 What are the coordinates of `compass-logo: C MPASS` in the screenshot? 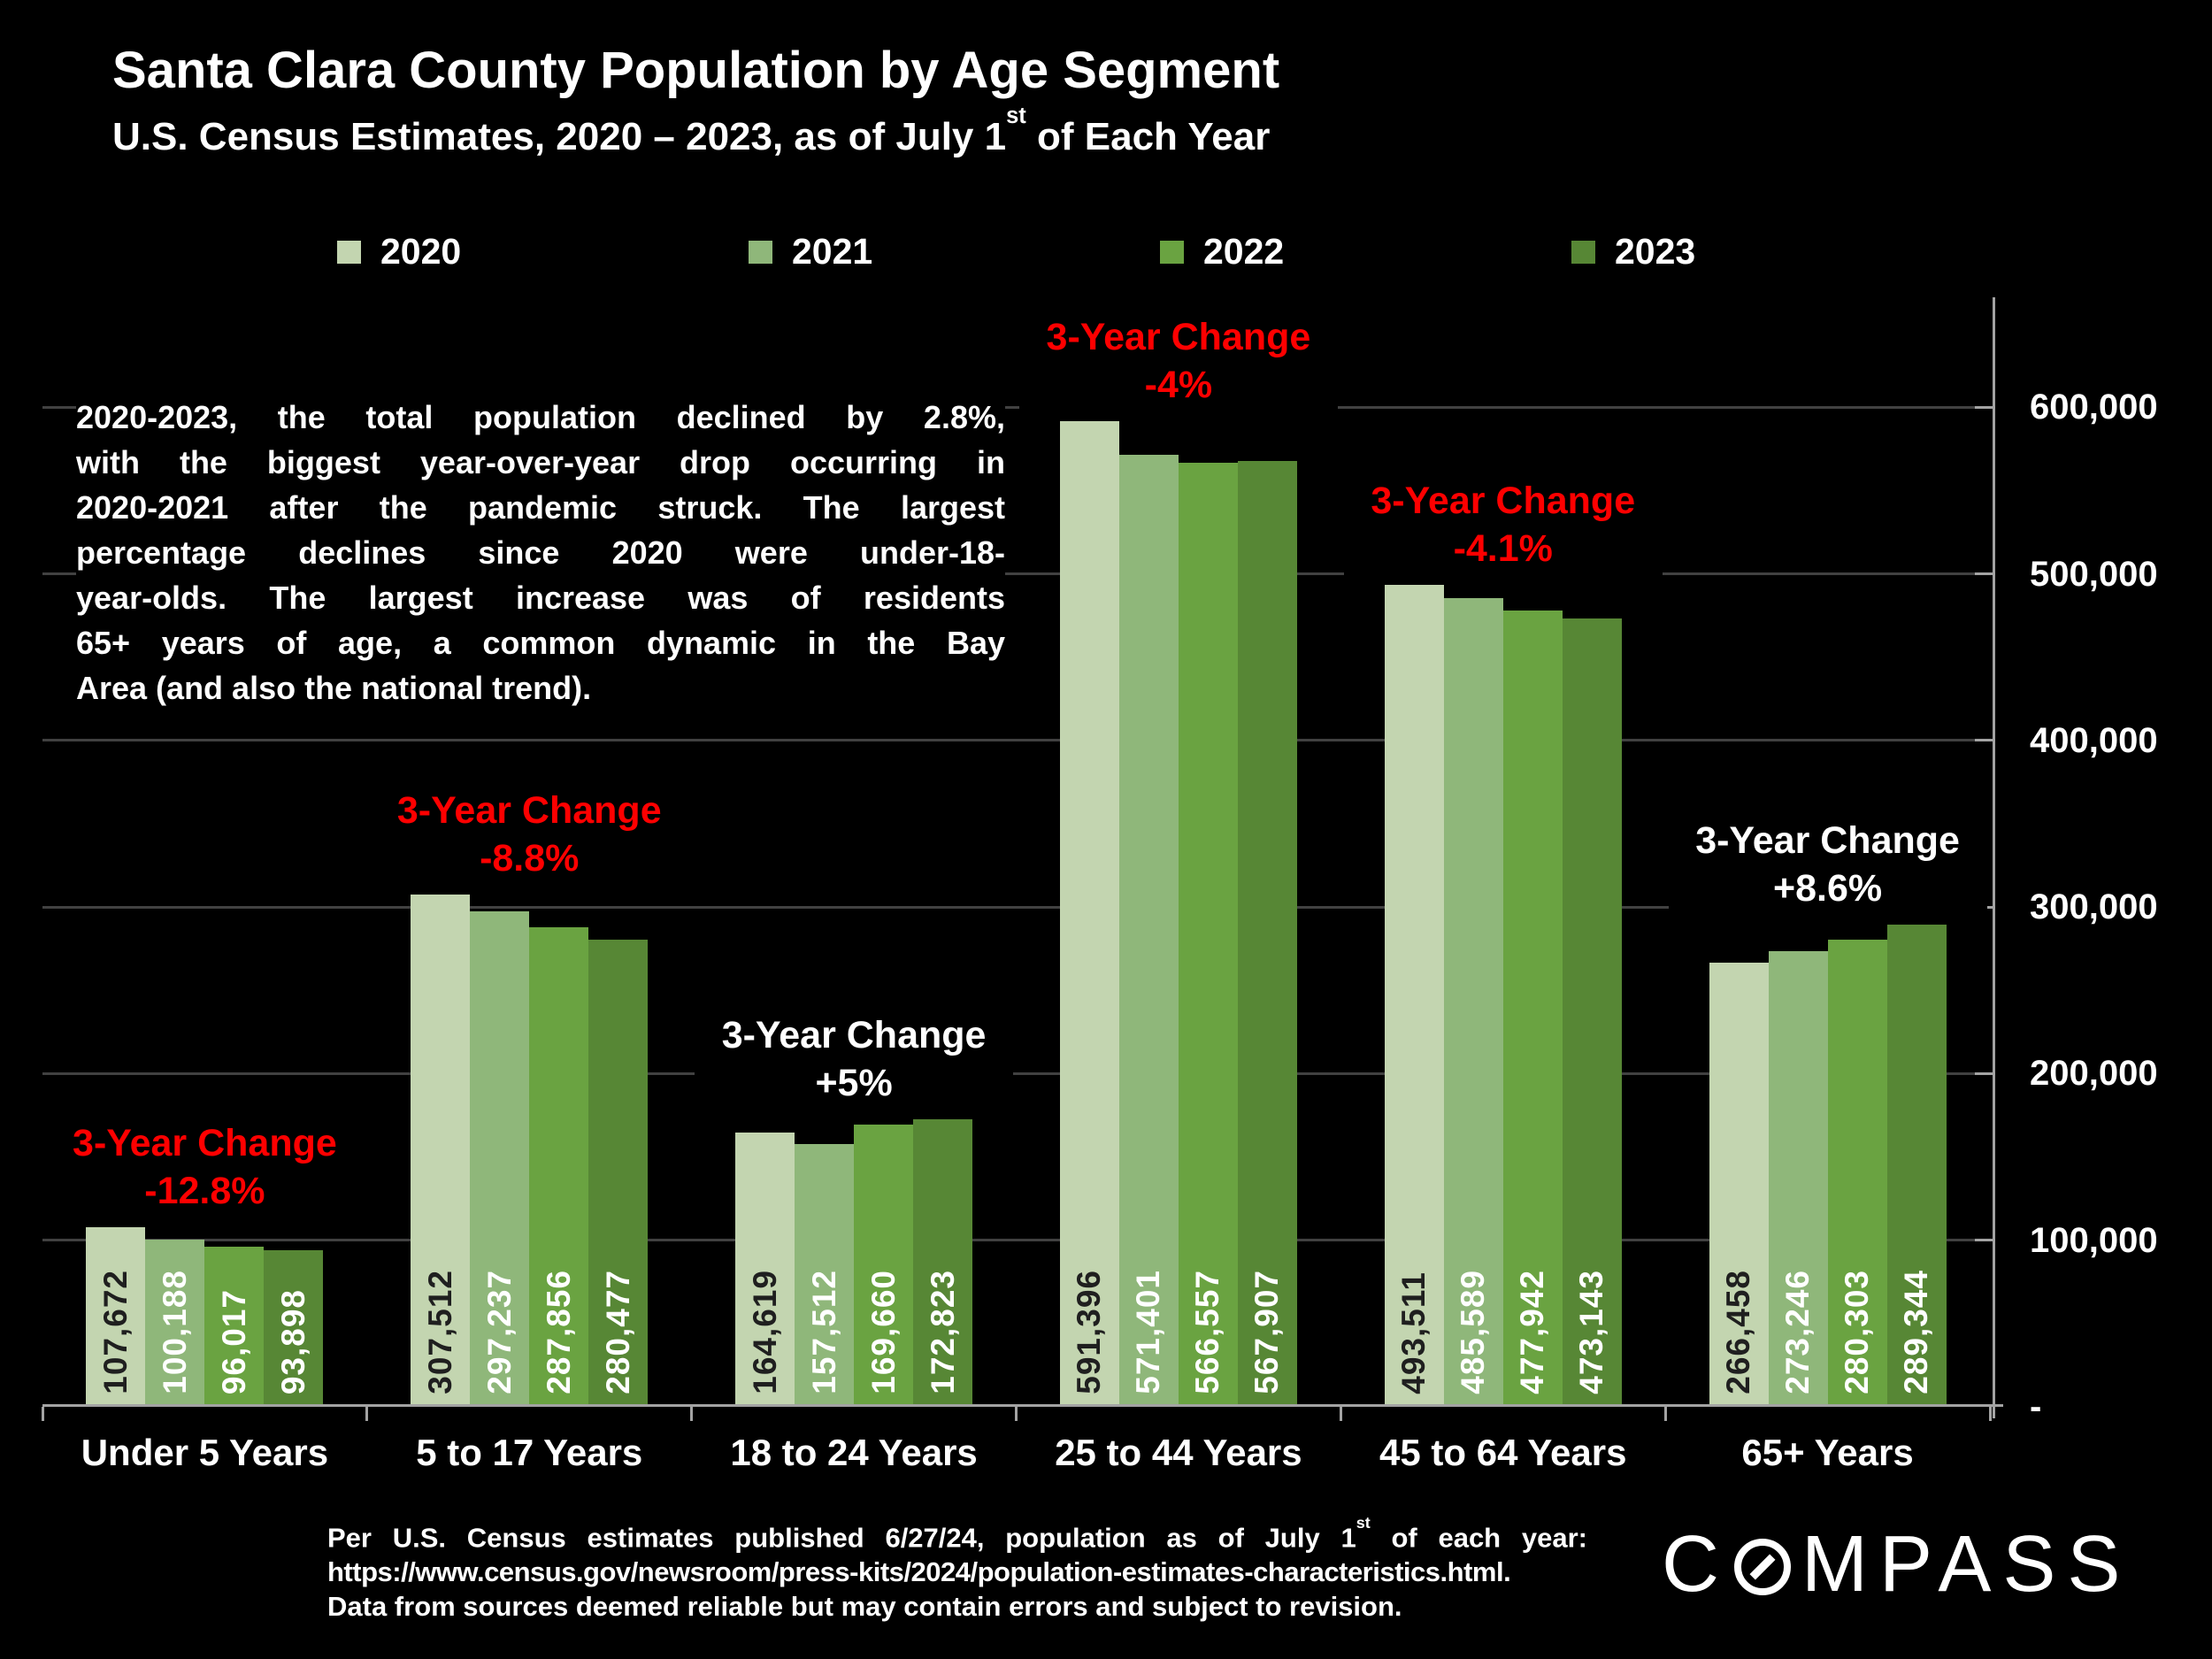 It's located at (1897, 1565).